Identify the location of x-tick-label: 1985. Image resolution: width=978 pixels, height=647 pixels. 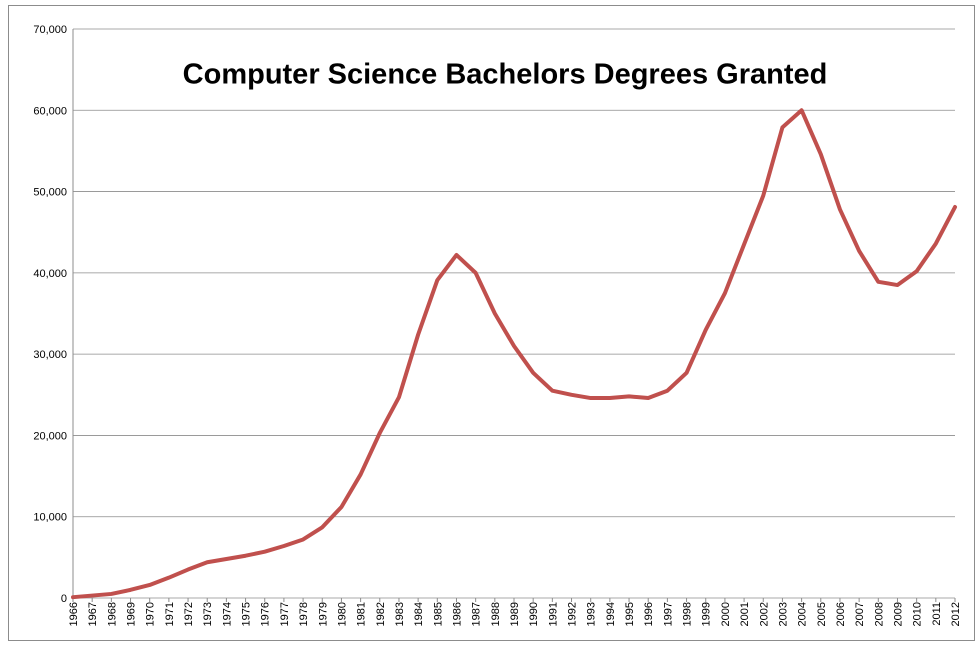
(438, 614).